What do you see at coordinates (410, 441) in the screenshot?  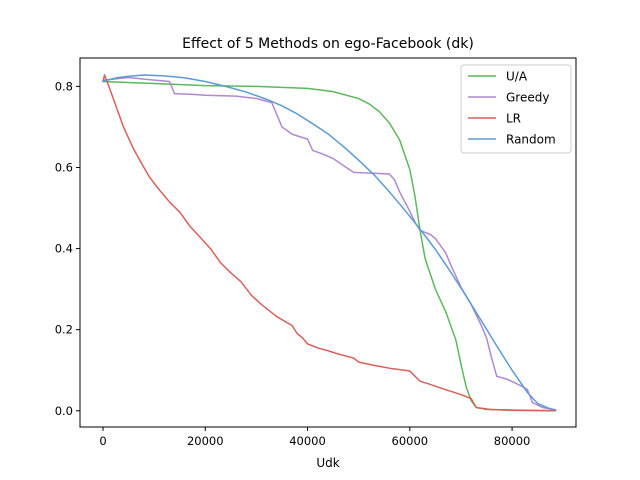 I see `x-tick-label: 60000` at bounding box center [410, 441].